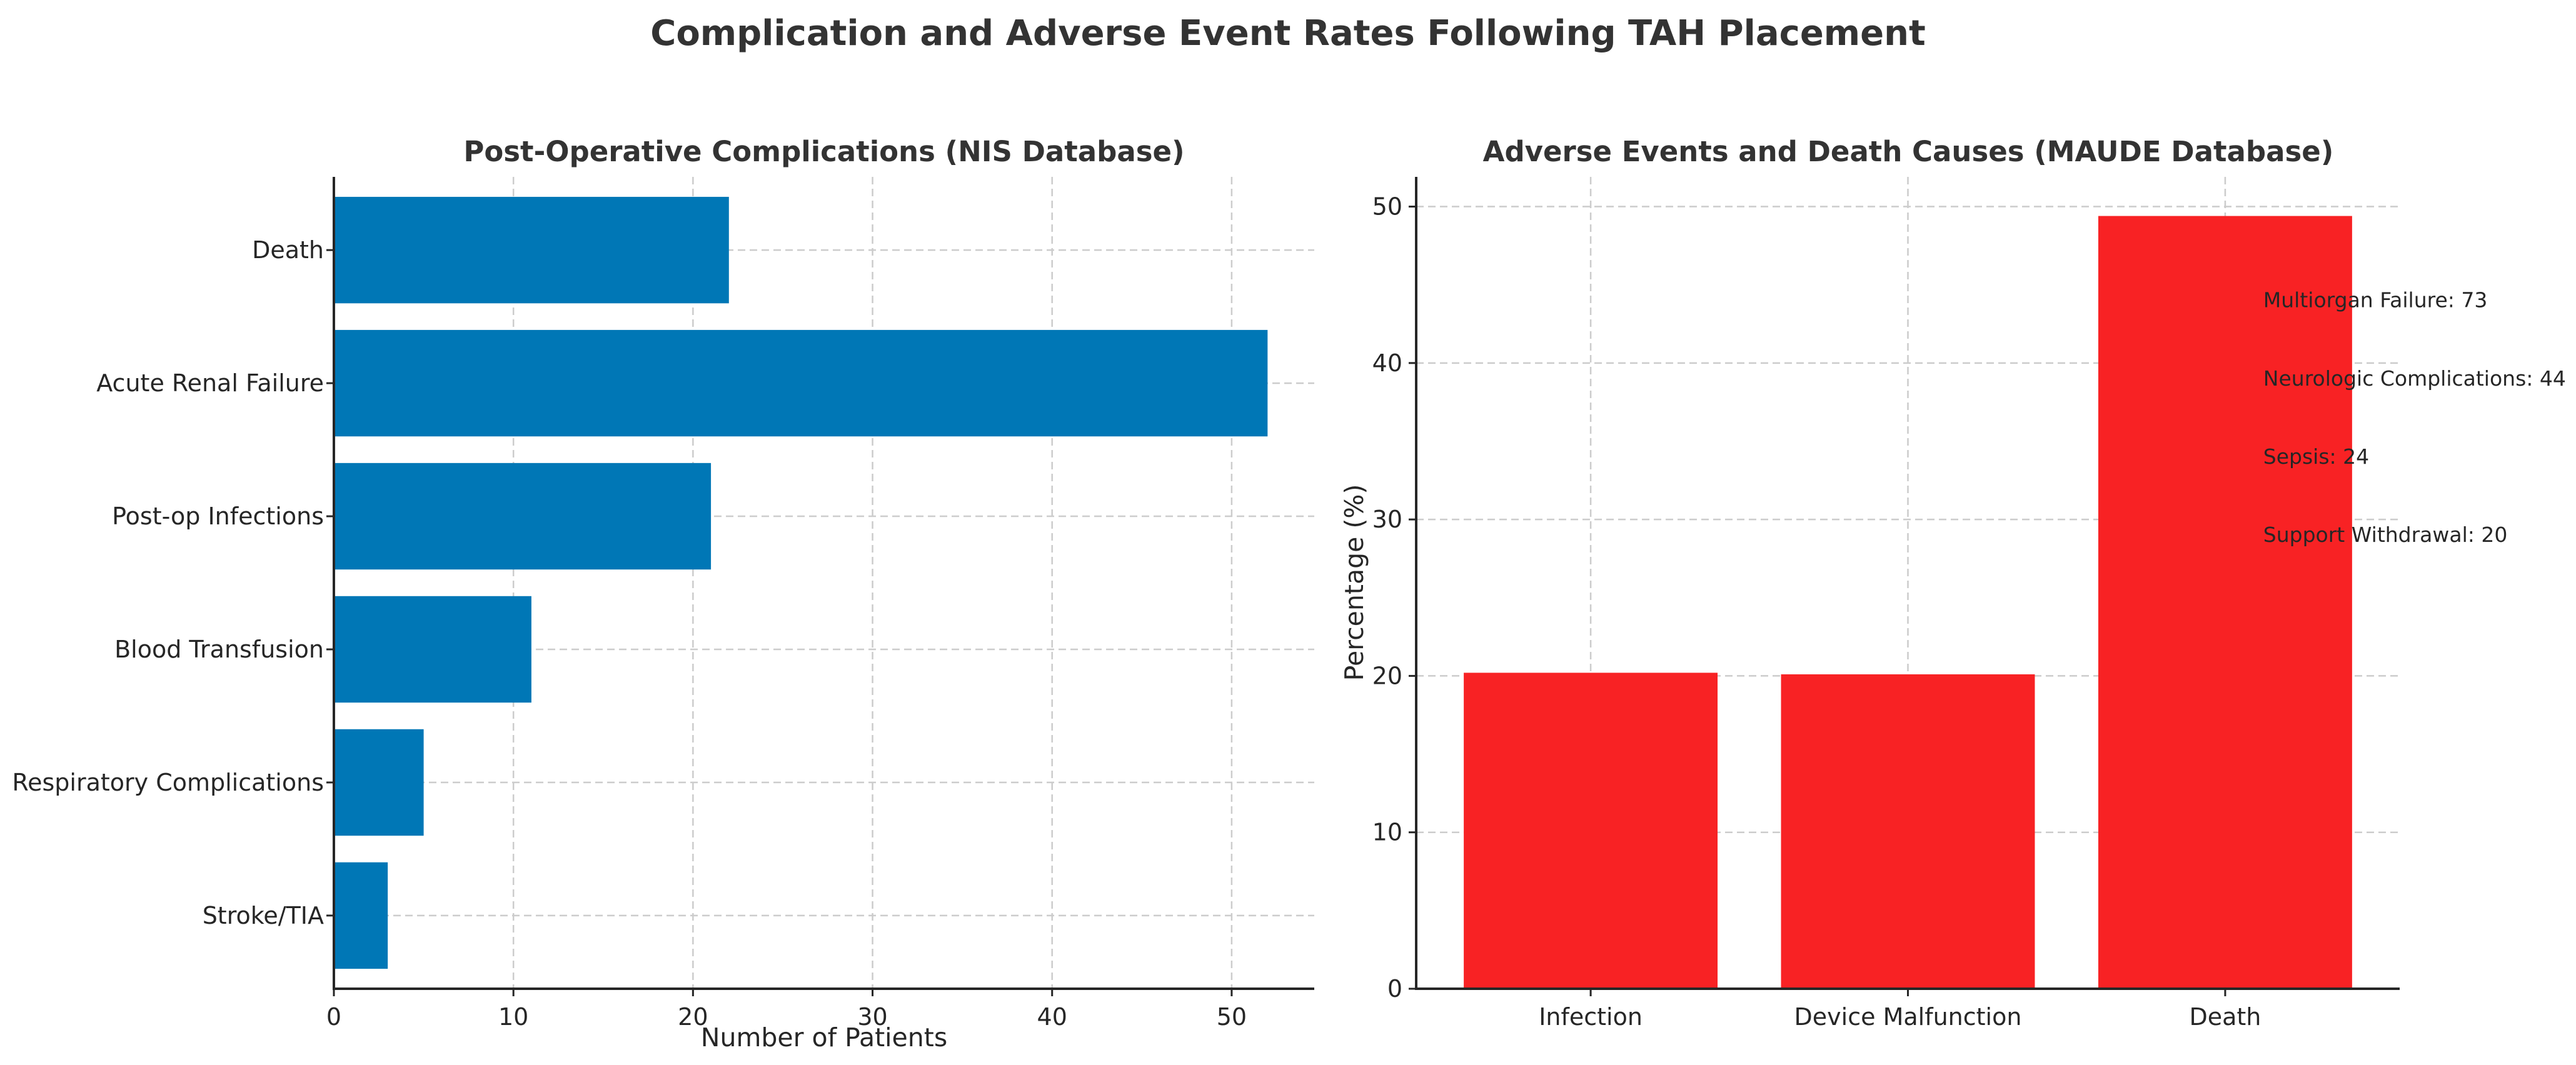 The image size is (2576, 1065). I want to click on annotation-neurologic-complications-44: Neurologic Complications: 44, so click(2414, 378).